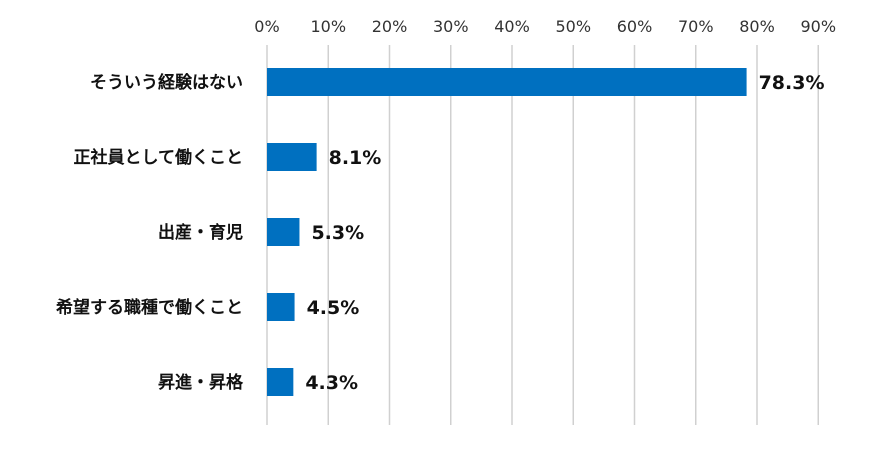 The height and width of the screenshot is (450, 877). Describe the element at coordinates (337, 233) in the screenshot. I see `data-label: 5.3%` at that location.